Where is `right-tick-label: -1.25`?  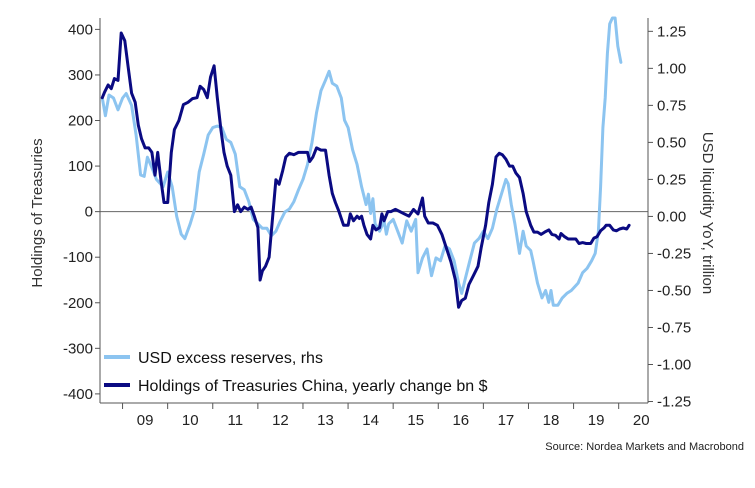
right-tick-label: -1.25 is located at coordinates (674, 402).